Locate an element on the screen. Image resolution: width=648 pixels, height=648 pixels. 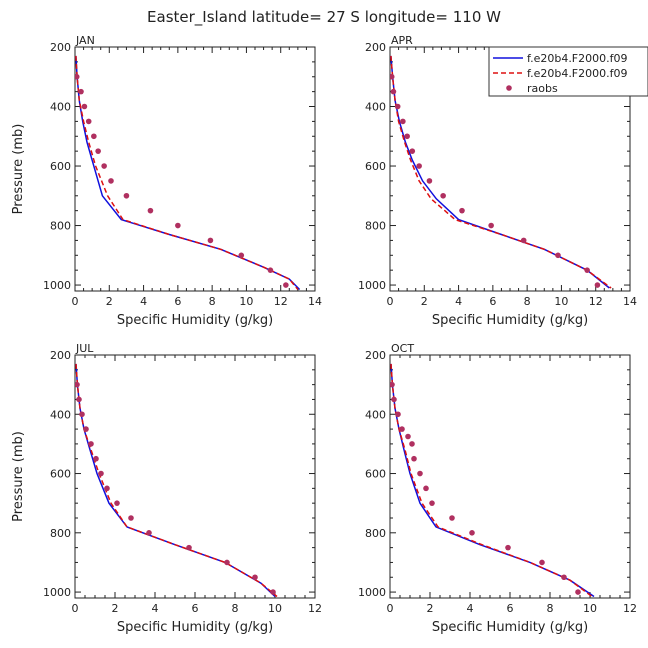
y-axis-title: Pressure (mb) is located at coordinates (18, 476).